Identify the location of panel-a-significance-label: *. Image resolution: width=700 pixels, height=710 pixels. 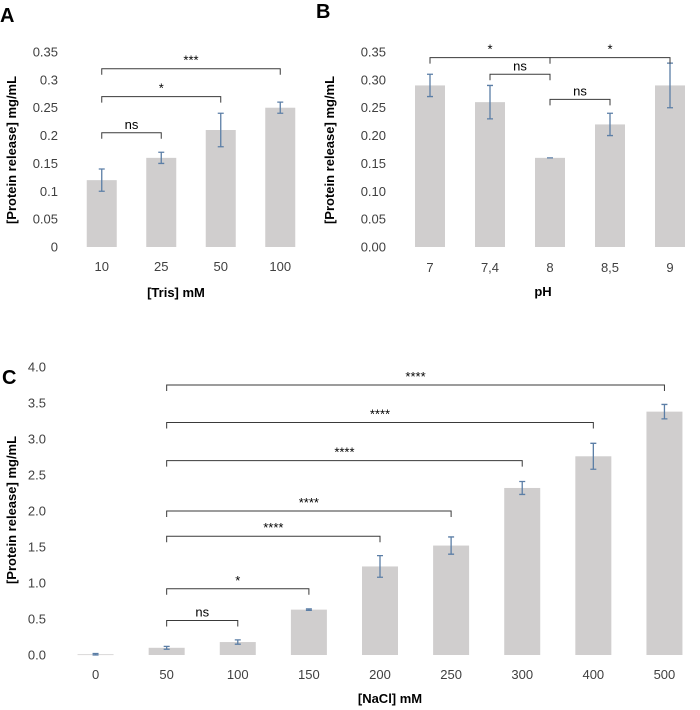
(161, 88).